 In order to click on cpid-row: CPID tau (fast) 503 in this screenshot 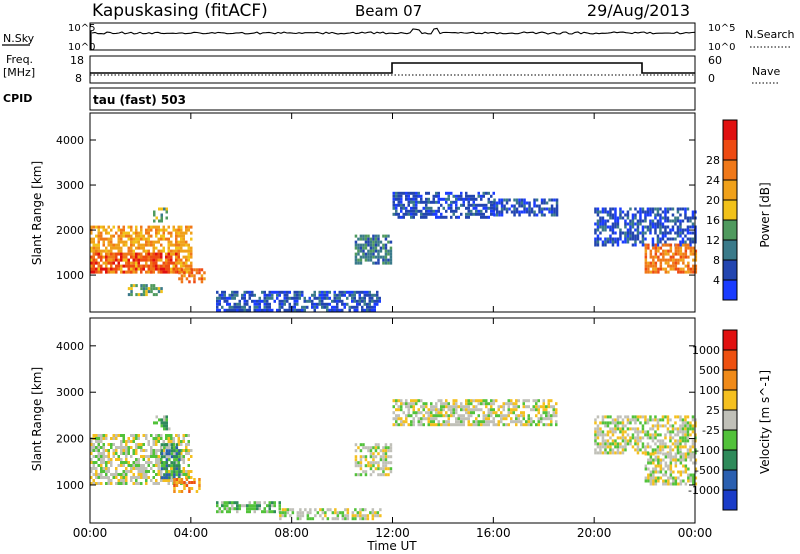, I will do `click(349, 99)`.